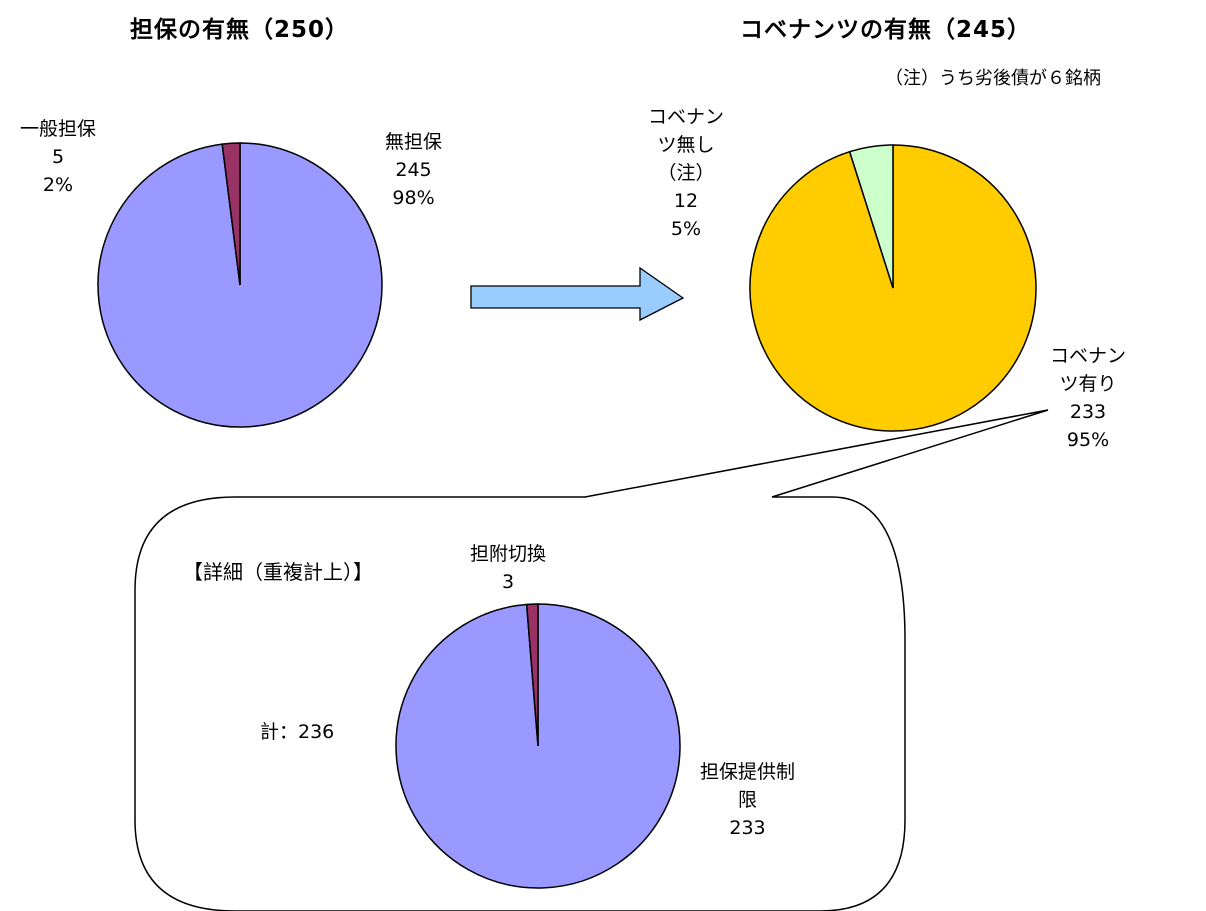 This screenshot has width=1206, height=911. Describe the element at coordinates (414, 142) in the screenshot. I see `slice-name: 無担保` at that location.